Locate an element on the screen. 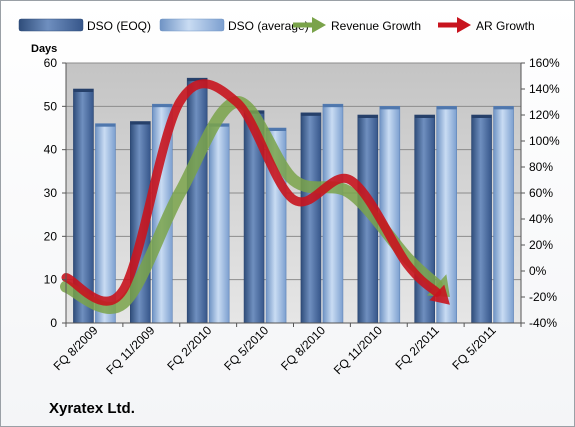 This screenshot has height=427, width=575. right-tick-label: 120% is located at coordinates (544, 115).